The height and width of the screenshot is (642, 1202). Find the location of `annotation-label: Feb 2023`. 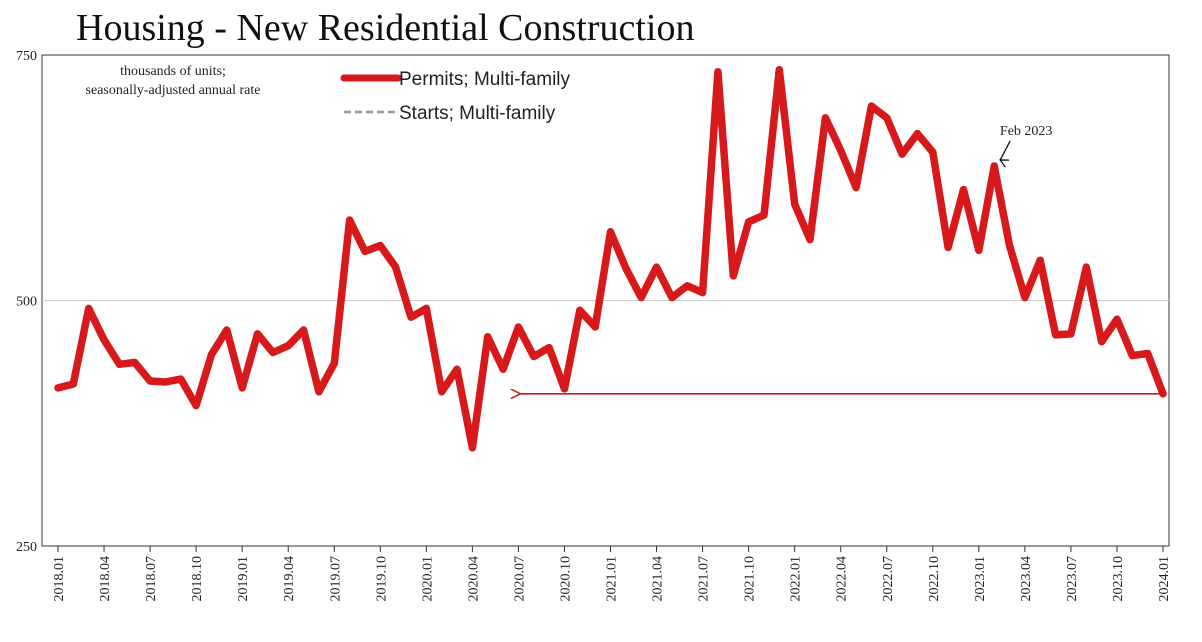

annotation-label: Feb 2023 is located at coordinates (1026, 131).